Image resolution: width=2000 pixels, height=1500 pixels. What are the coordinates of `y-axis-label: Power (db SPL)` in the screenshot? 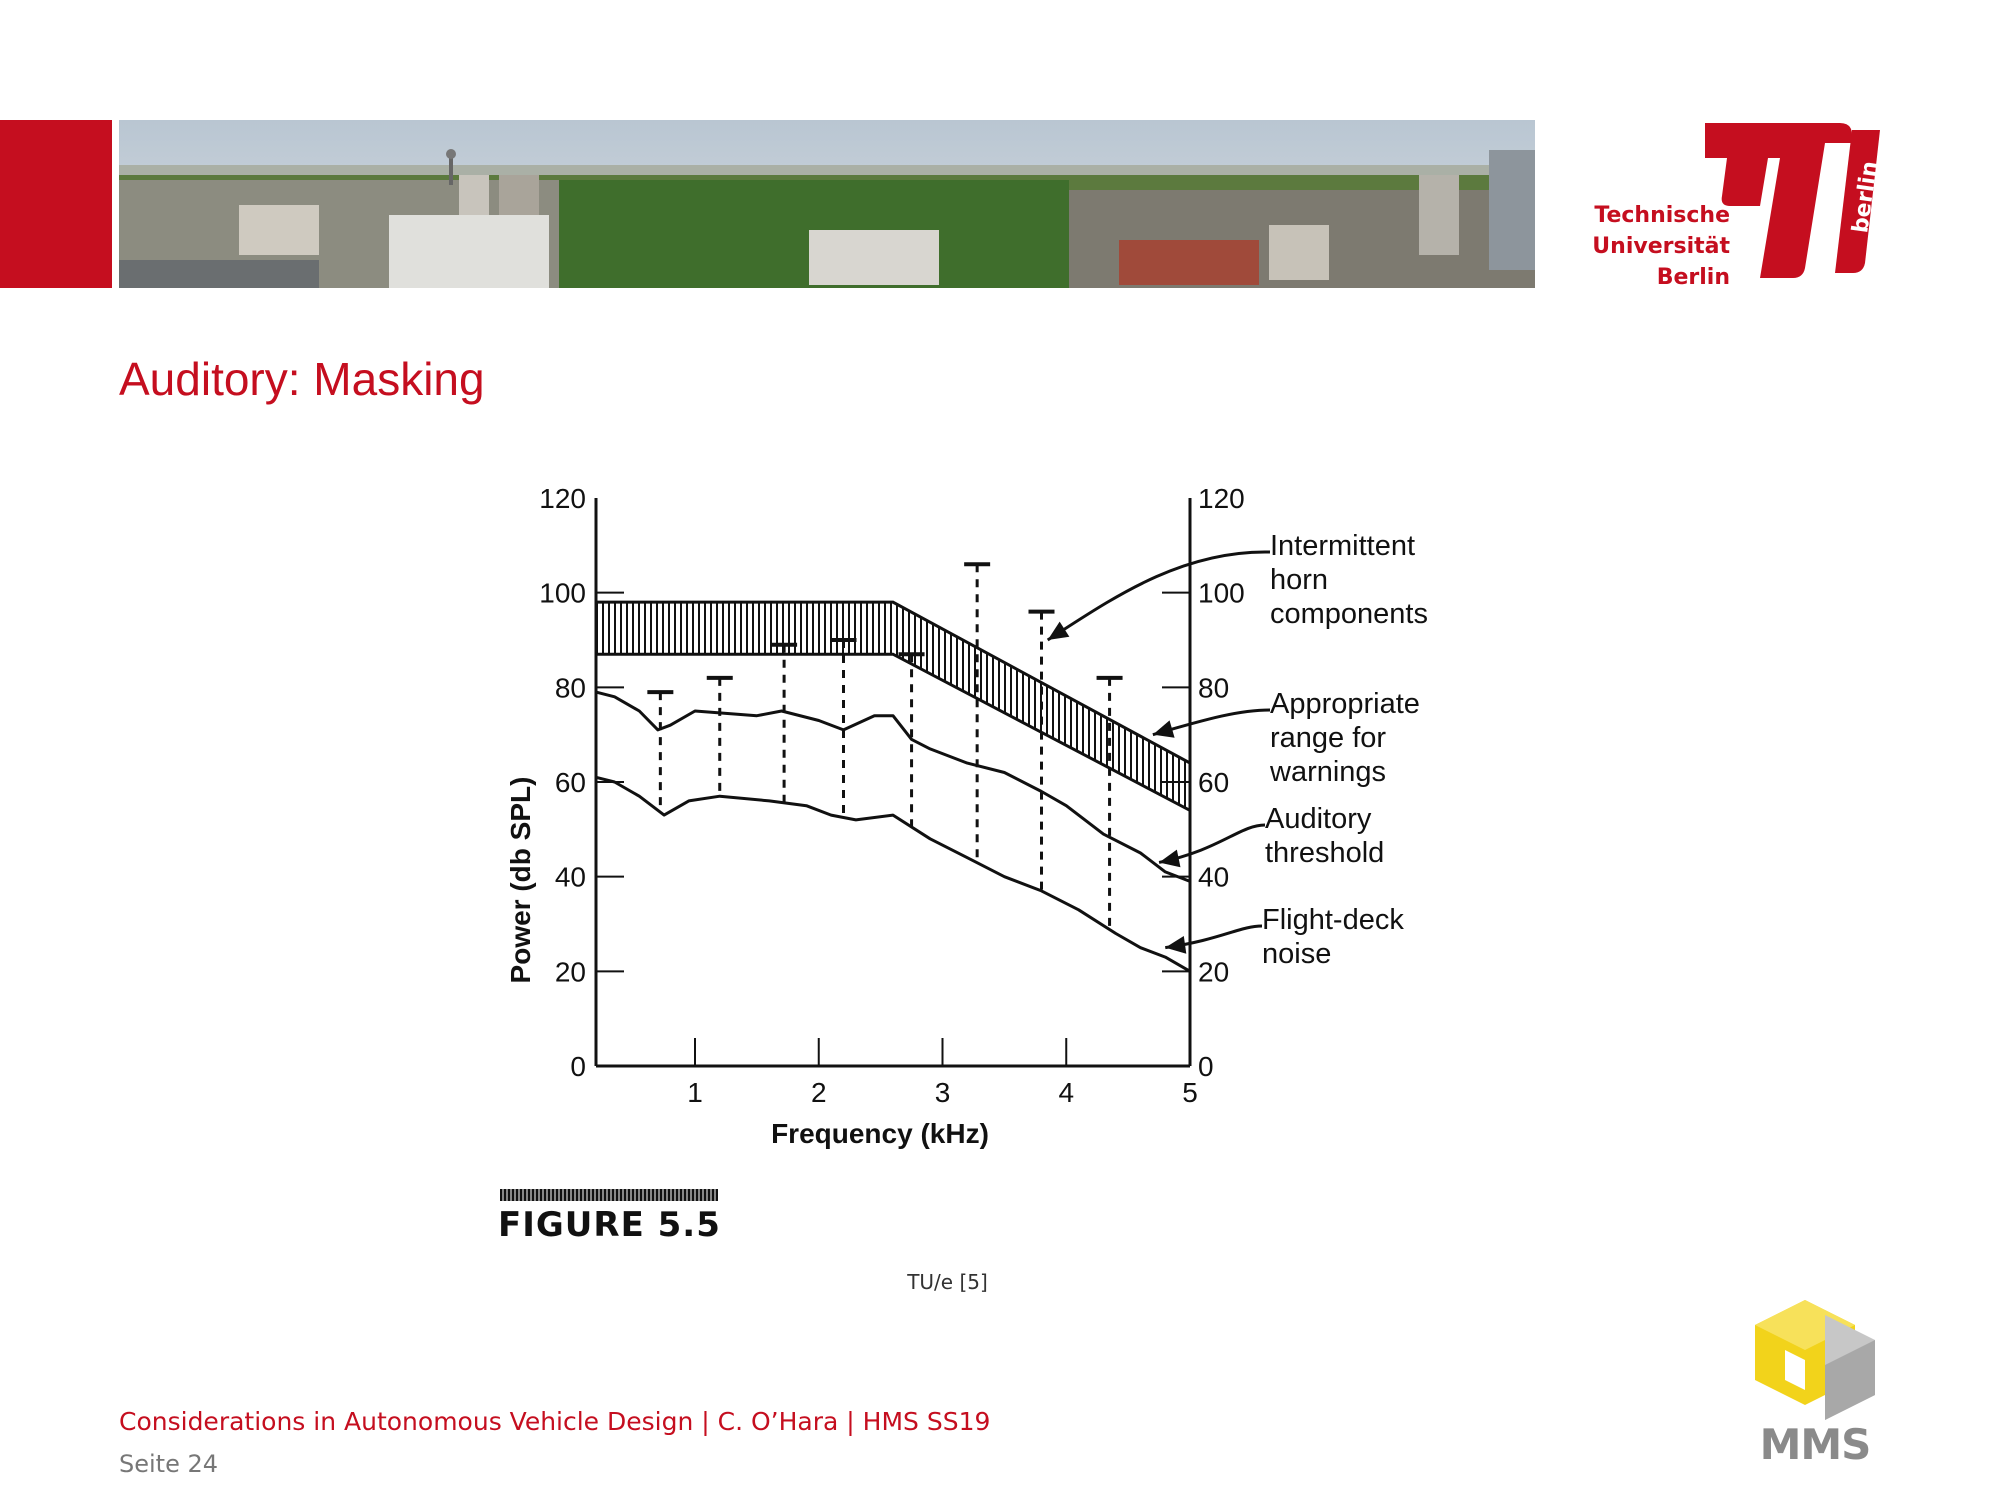 It's located at (520, 880).